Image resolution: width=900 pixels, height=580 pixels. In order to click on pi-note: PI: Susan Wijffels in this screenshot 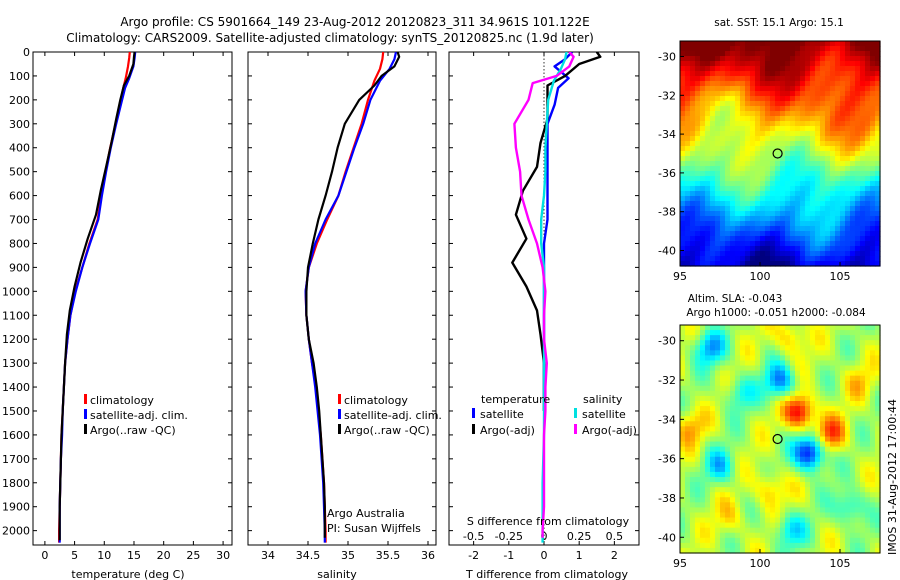, I will do `click(374, 528)`.